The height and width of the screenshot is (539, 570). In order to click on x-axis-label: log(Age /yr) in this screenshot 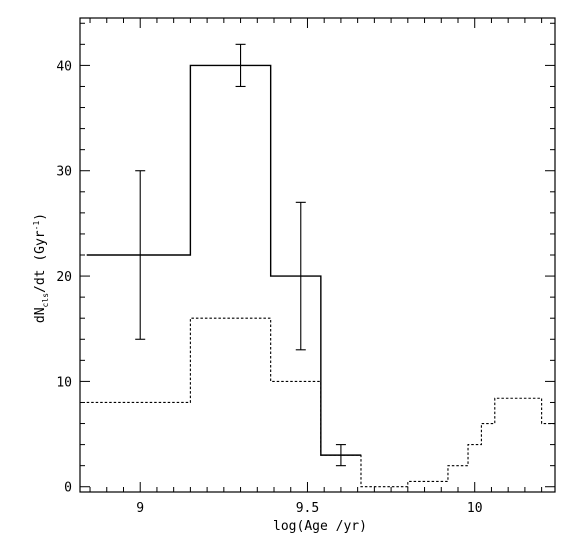, I will do `click(320, 526)`.